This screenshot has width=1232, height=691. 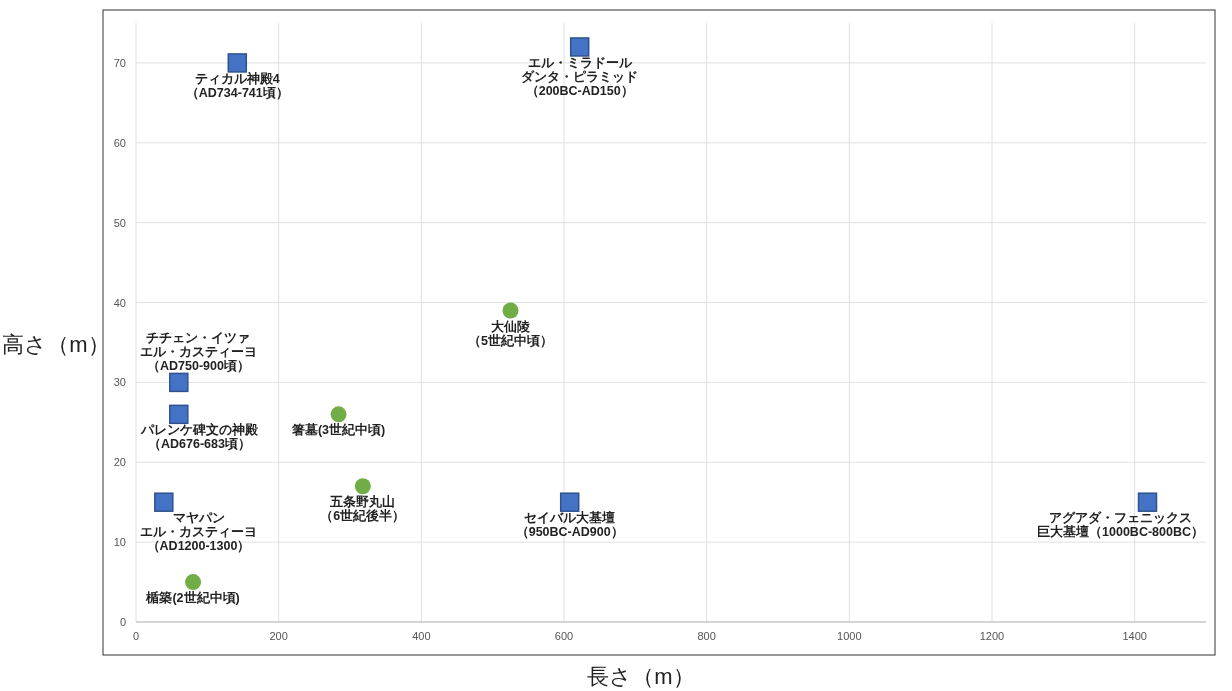 I want to click on x-tick-label: 600, so click(x=564, y=636).